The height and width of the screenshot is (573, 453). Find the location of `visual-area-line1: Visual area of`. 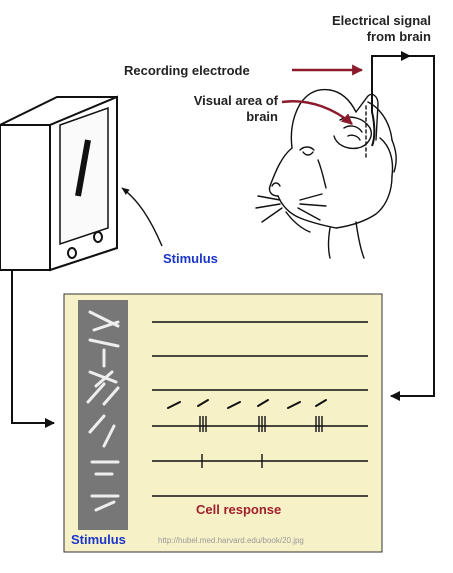

visual-area-line1: Visual area of is located at coordinates (235, 100).